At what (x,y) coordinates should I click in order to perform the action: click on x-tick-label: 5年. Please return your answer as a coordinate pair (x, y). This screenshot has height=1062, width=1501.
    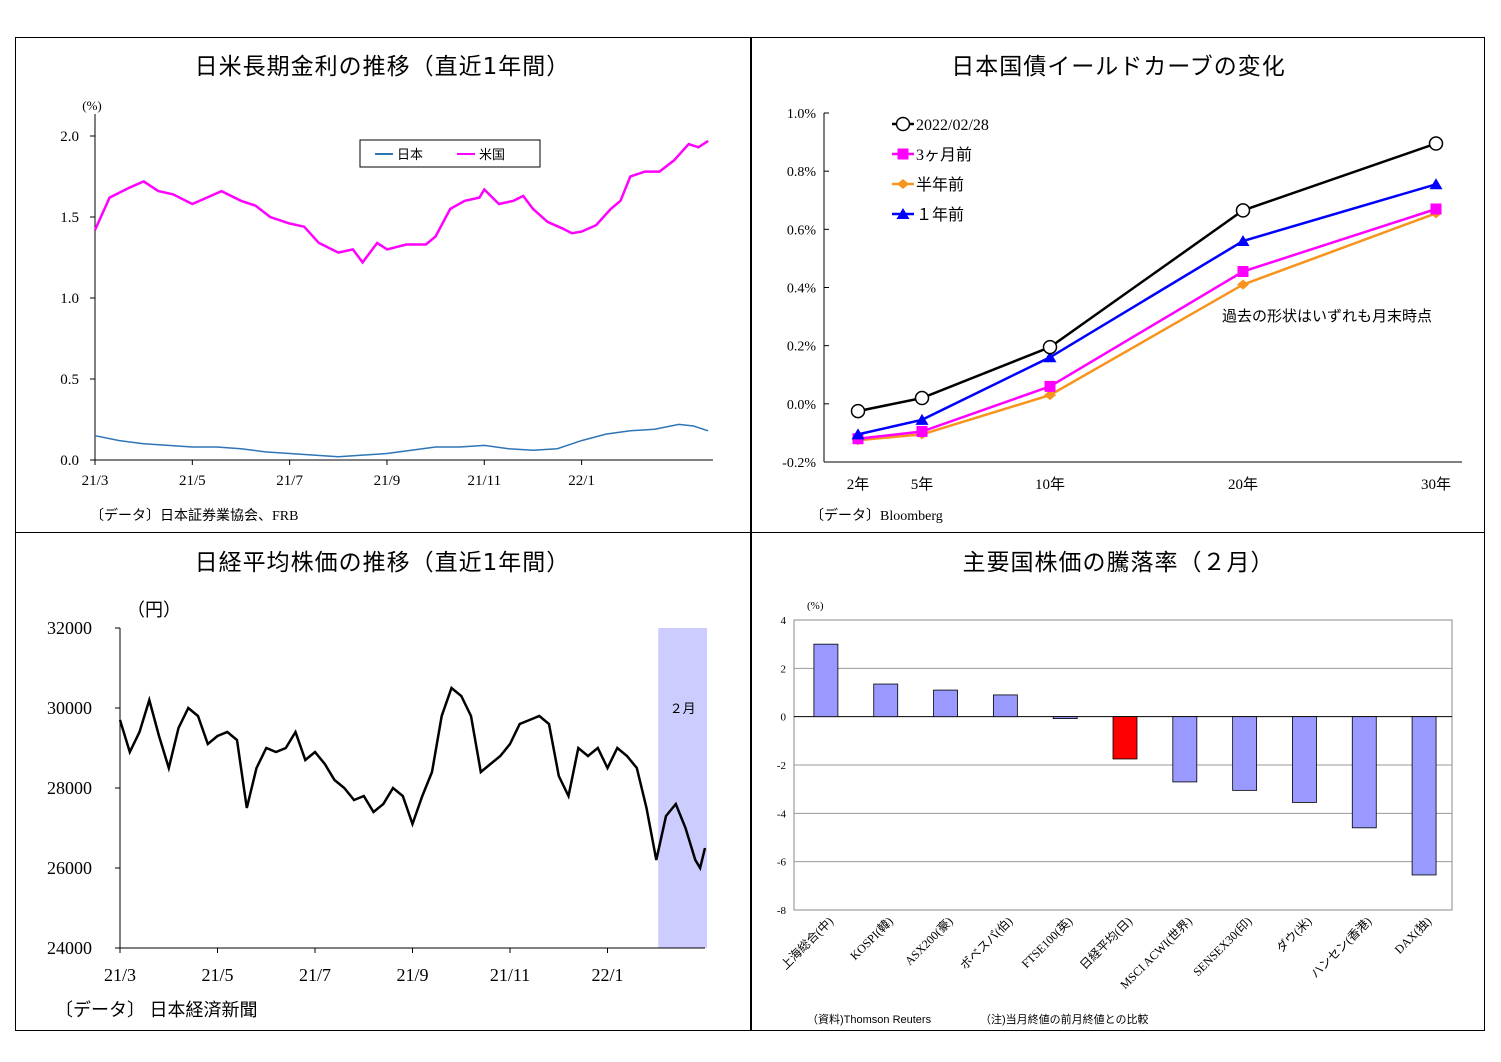
    Looking at the image, I should click on (922, 484).